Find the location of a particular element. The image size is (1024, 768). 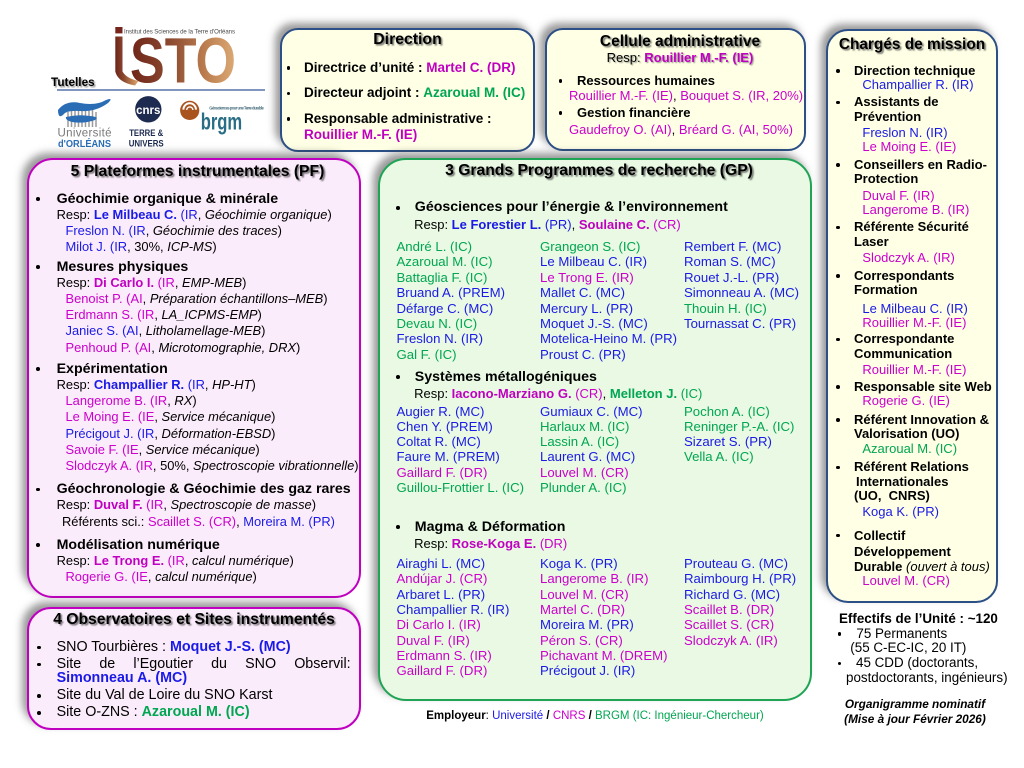

svg-text: UNIVERS is located at coordinates (146, 142).